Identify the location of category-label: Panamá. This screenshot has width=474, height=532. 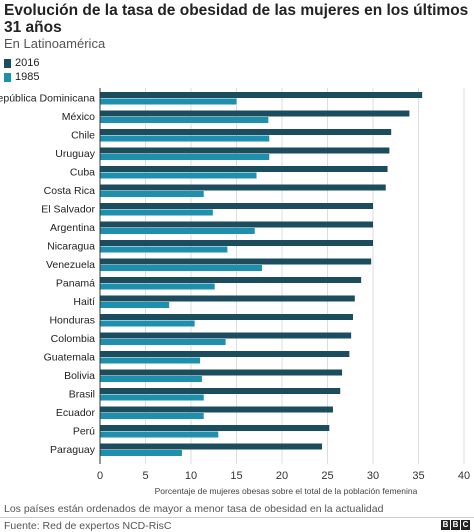
(75, 284).